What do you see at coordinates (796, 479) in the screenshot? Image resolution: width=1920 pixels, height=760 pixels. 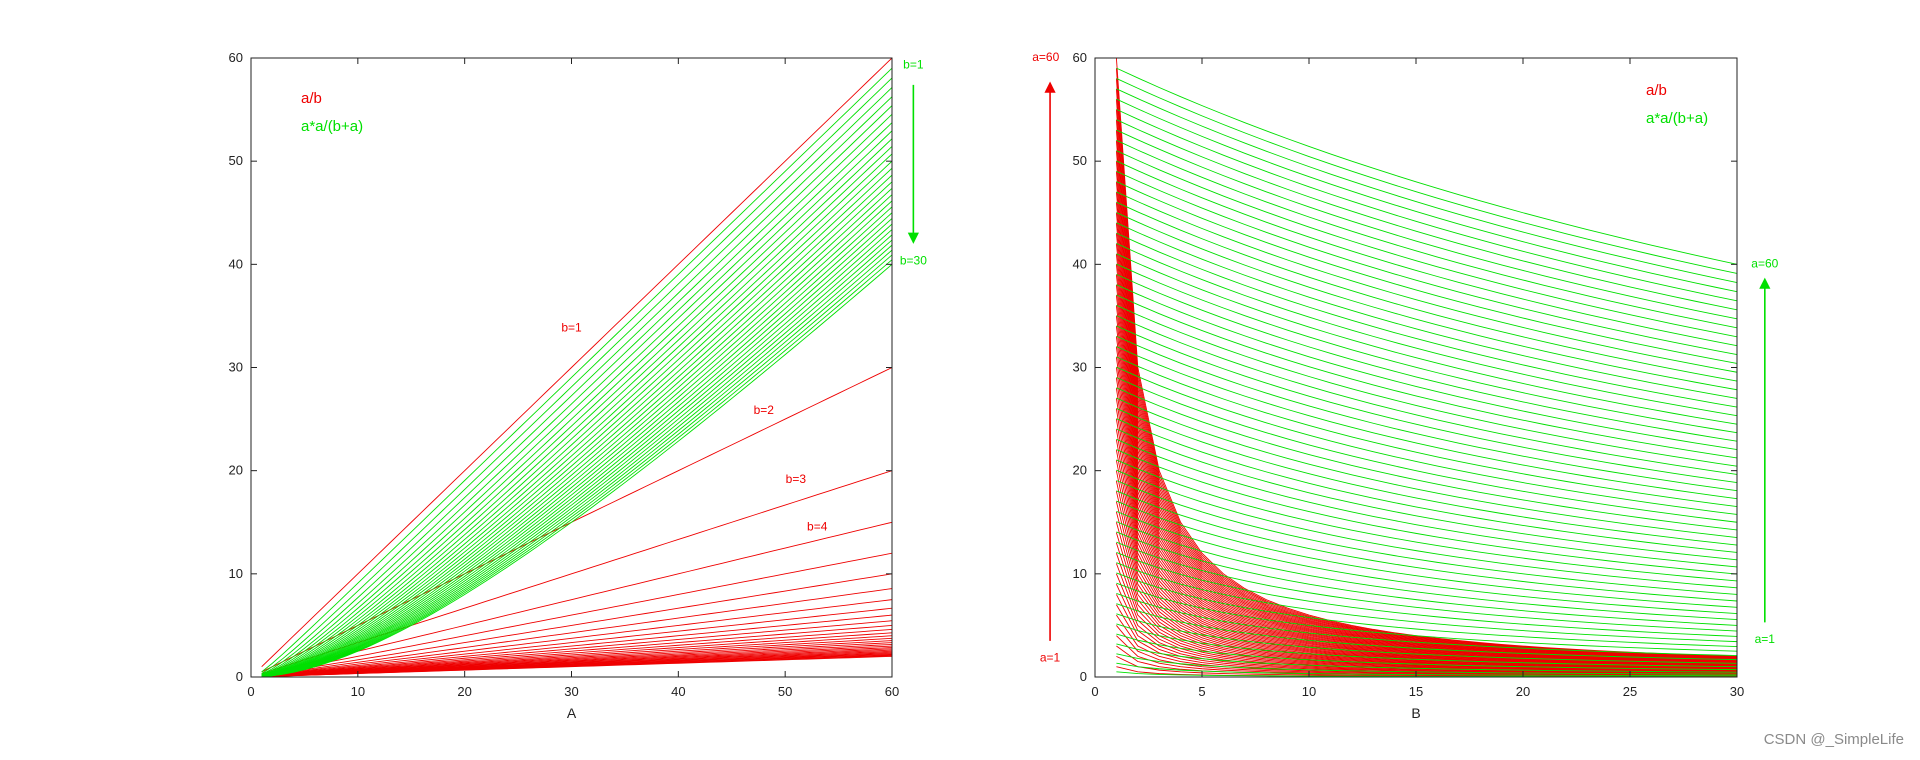 I see `annotation-label: b=3` at bounding box center [796, 479].